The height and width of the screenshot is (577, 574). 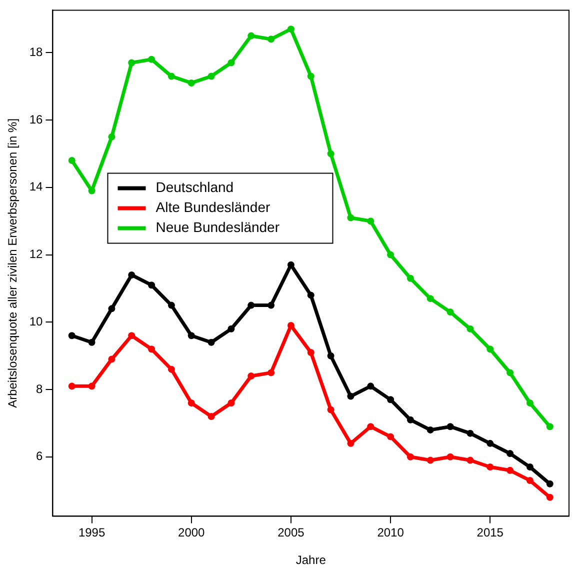 I want to click on legend-label: Alte Bundesländer, so click(x=213, y=207).